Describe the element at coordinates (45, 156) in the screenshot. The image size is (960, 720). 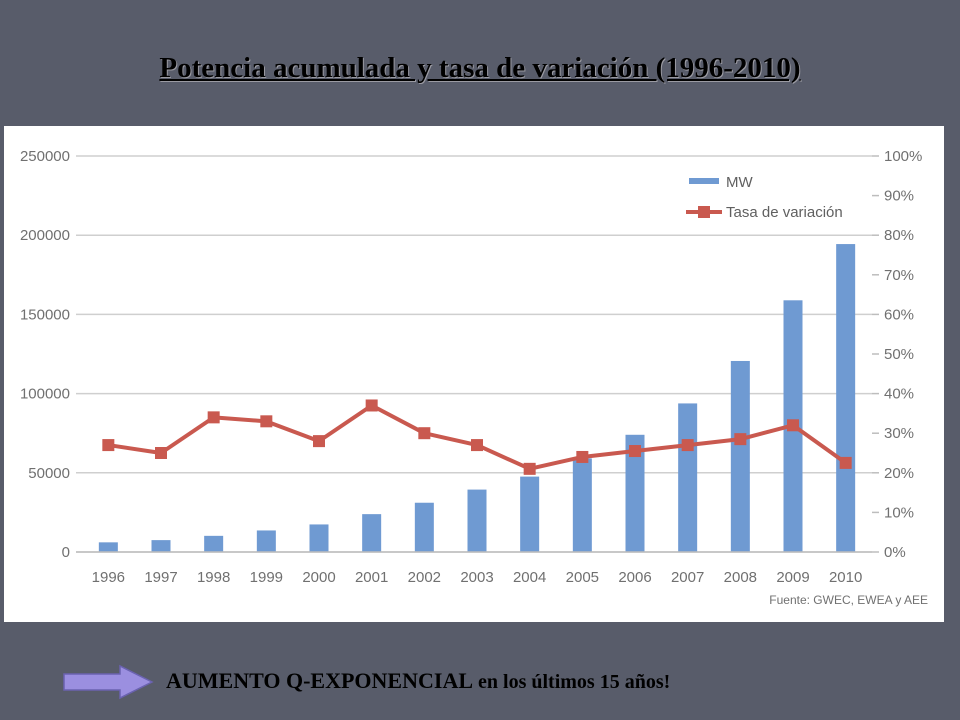
I see `left-axis-tick-label: 250000` at that location.